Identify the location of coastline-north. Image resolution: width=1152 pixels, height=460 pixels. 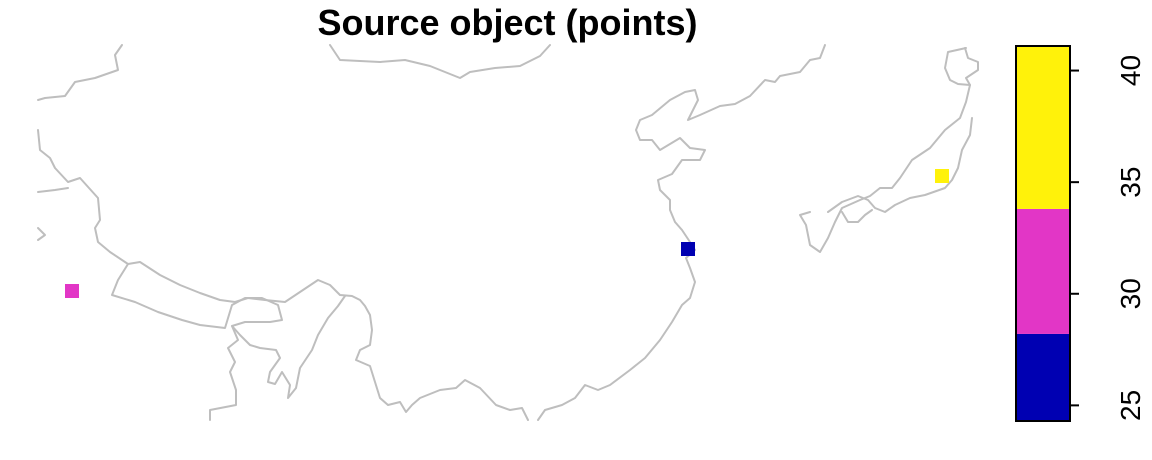
(440, 61).